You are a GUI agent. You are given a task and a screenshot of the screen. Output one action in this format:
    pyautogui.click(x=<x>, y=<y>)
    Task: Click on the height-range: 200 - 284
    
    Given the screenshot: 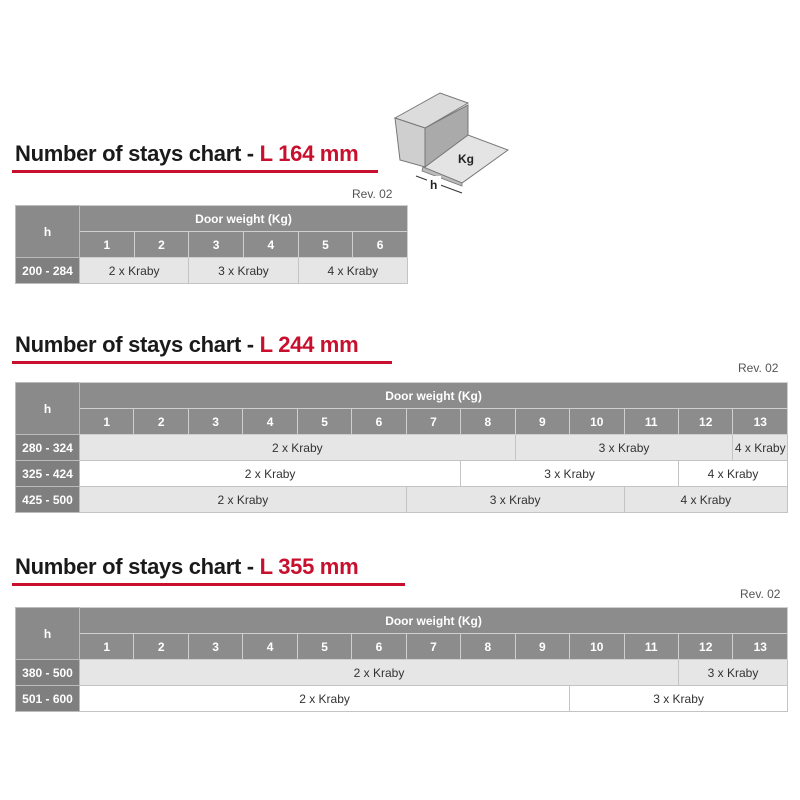 What is the action you would take?
    pyautogui.click(x=47, y=270)
    